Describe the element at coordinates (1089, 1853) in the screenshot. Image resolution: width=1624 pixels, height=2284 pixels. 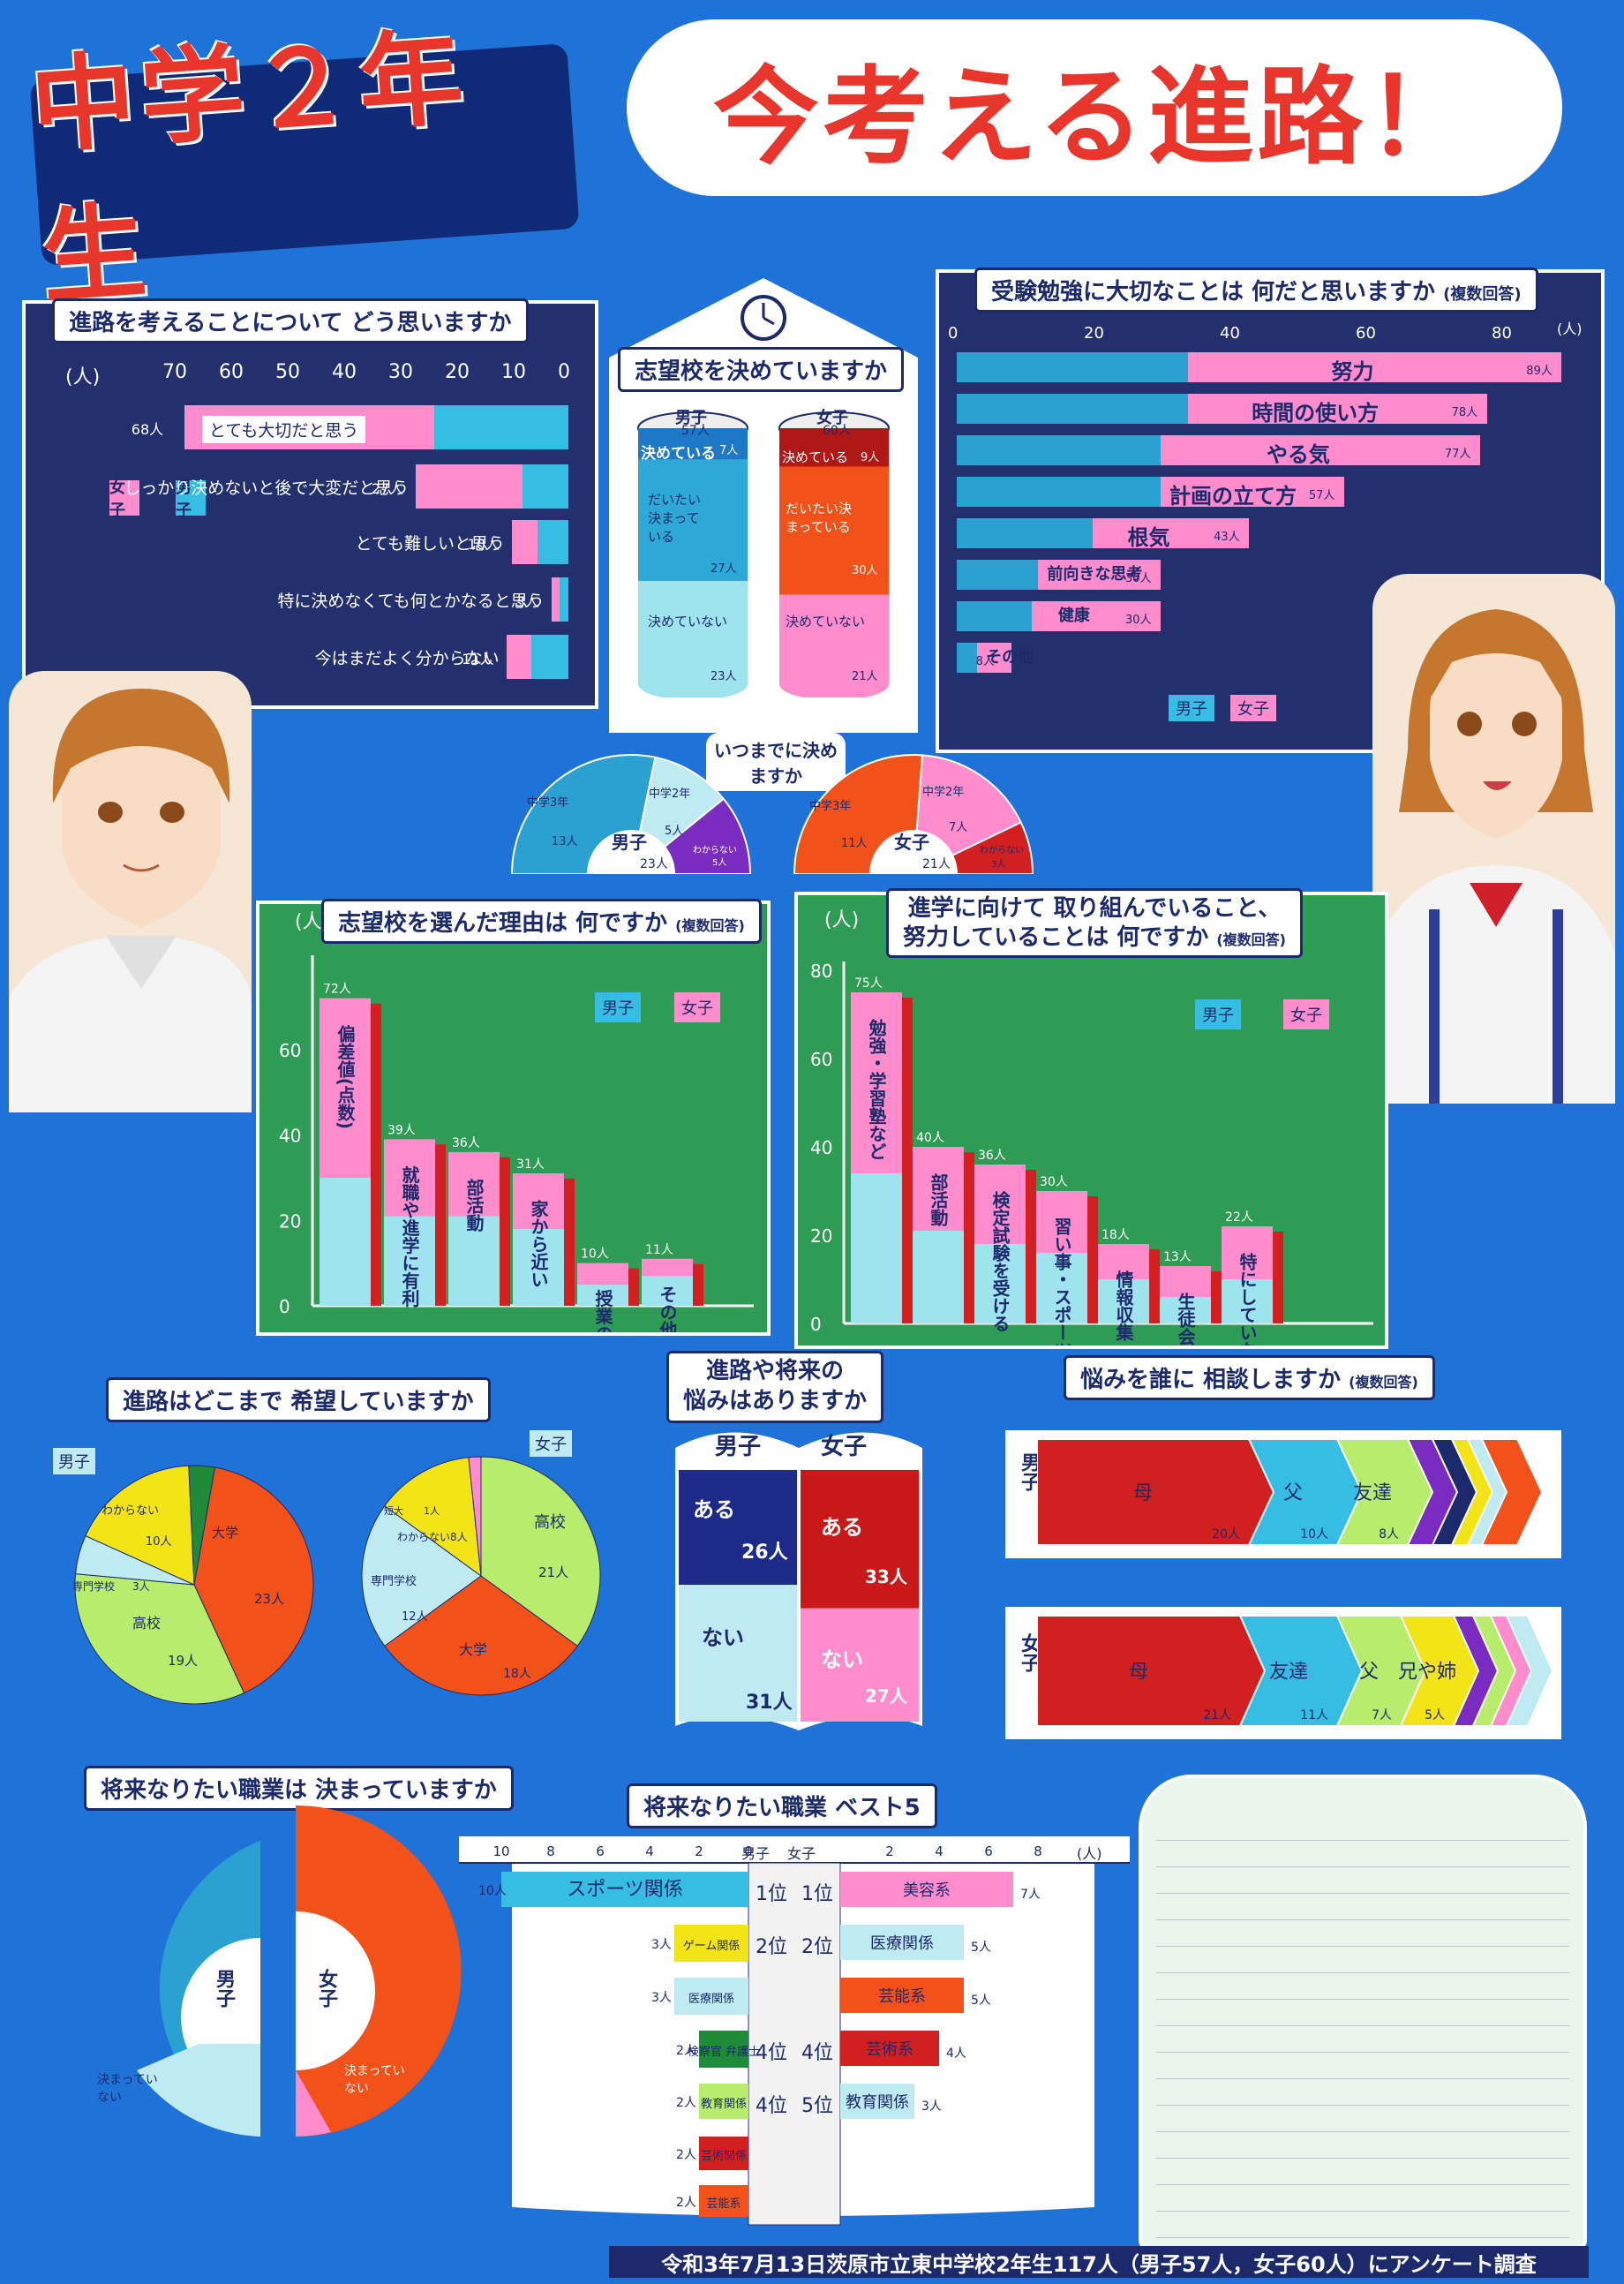
I see `q11-unit: (人)` at that location.